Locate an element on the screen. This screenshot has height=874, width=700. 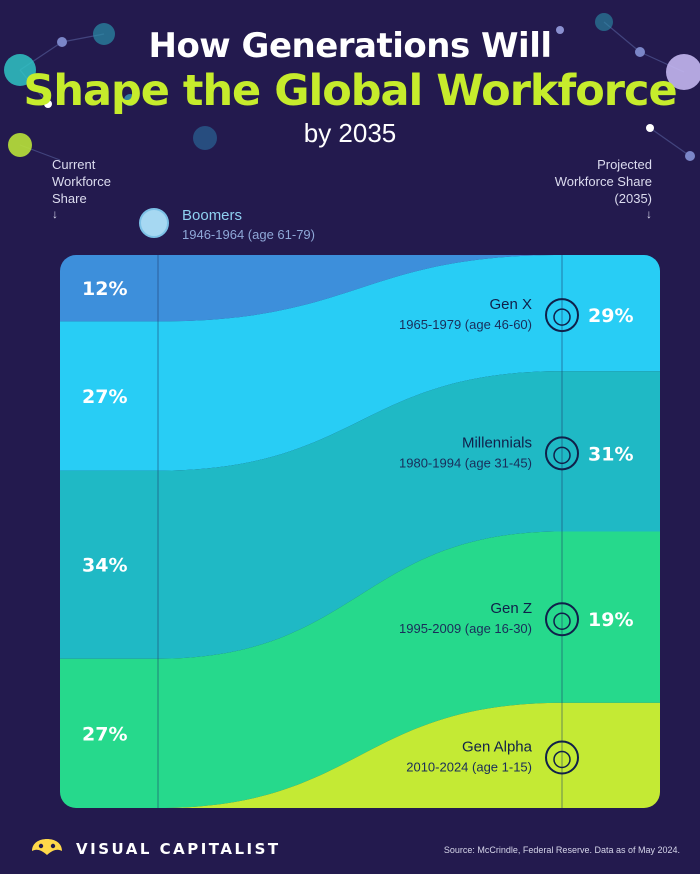
face-icon-inner-gen-alpha is located at coordinates (562, 759).